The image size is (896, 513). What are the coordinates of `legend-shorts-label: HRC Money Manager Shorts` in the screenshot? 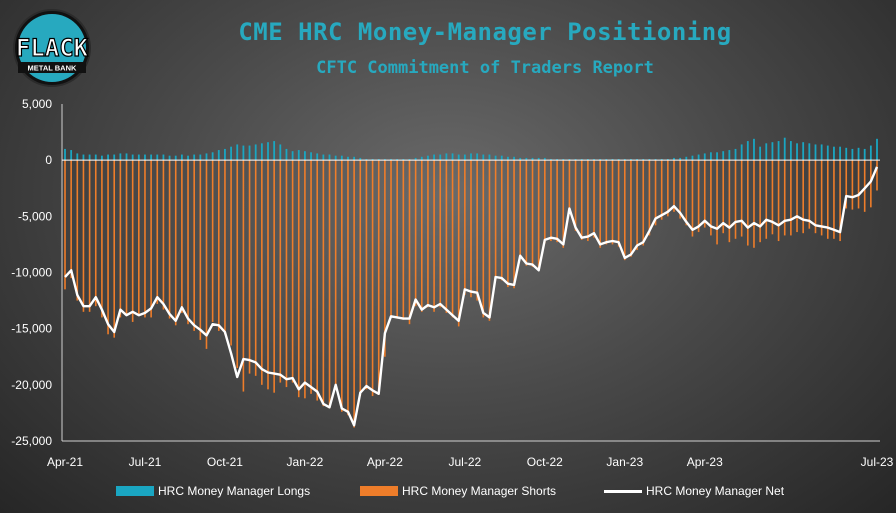 It's located at (479, 491).